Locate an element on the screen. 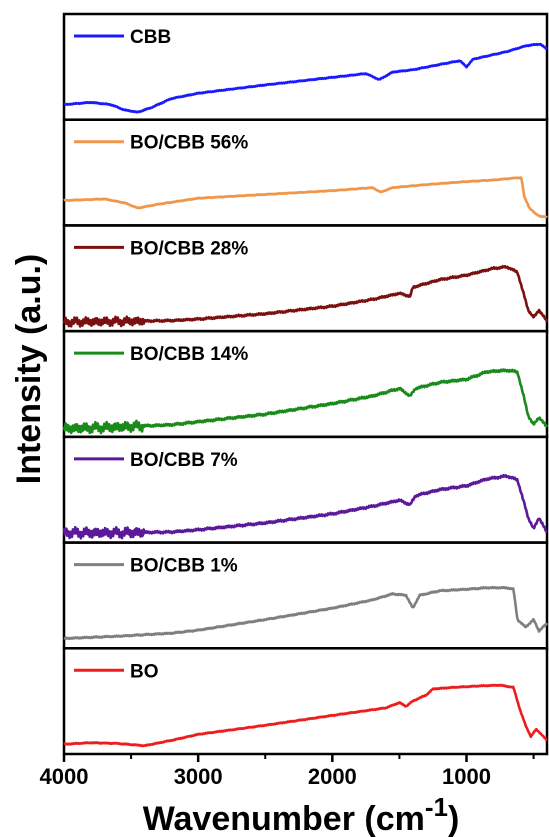 This screenshot has height=837, width=549. x-axis-label-close: ) is located at coordinates (453, 818).